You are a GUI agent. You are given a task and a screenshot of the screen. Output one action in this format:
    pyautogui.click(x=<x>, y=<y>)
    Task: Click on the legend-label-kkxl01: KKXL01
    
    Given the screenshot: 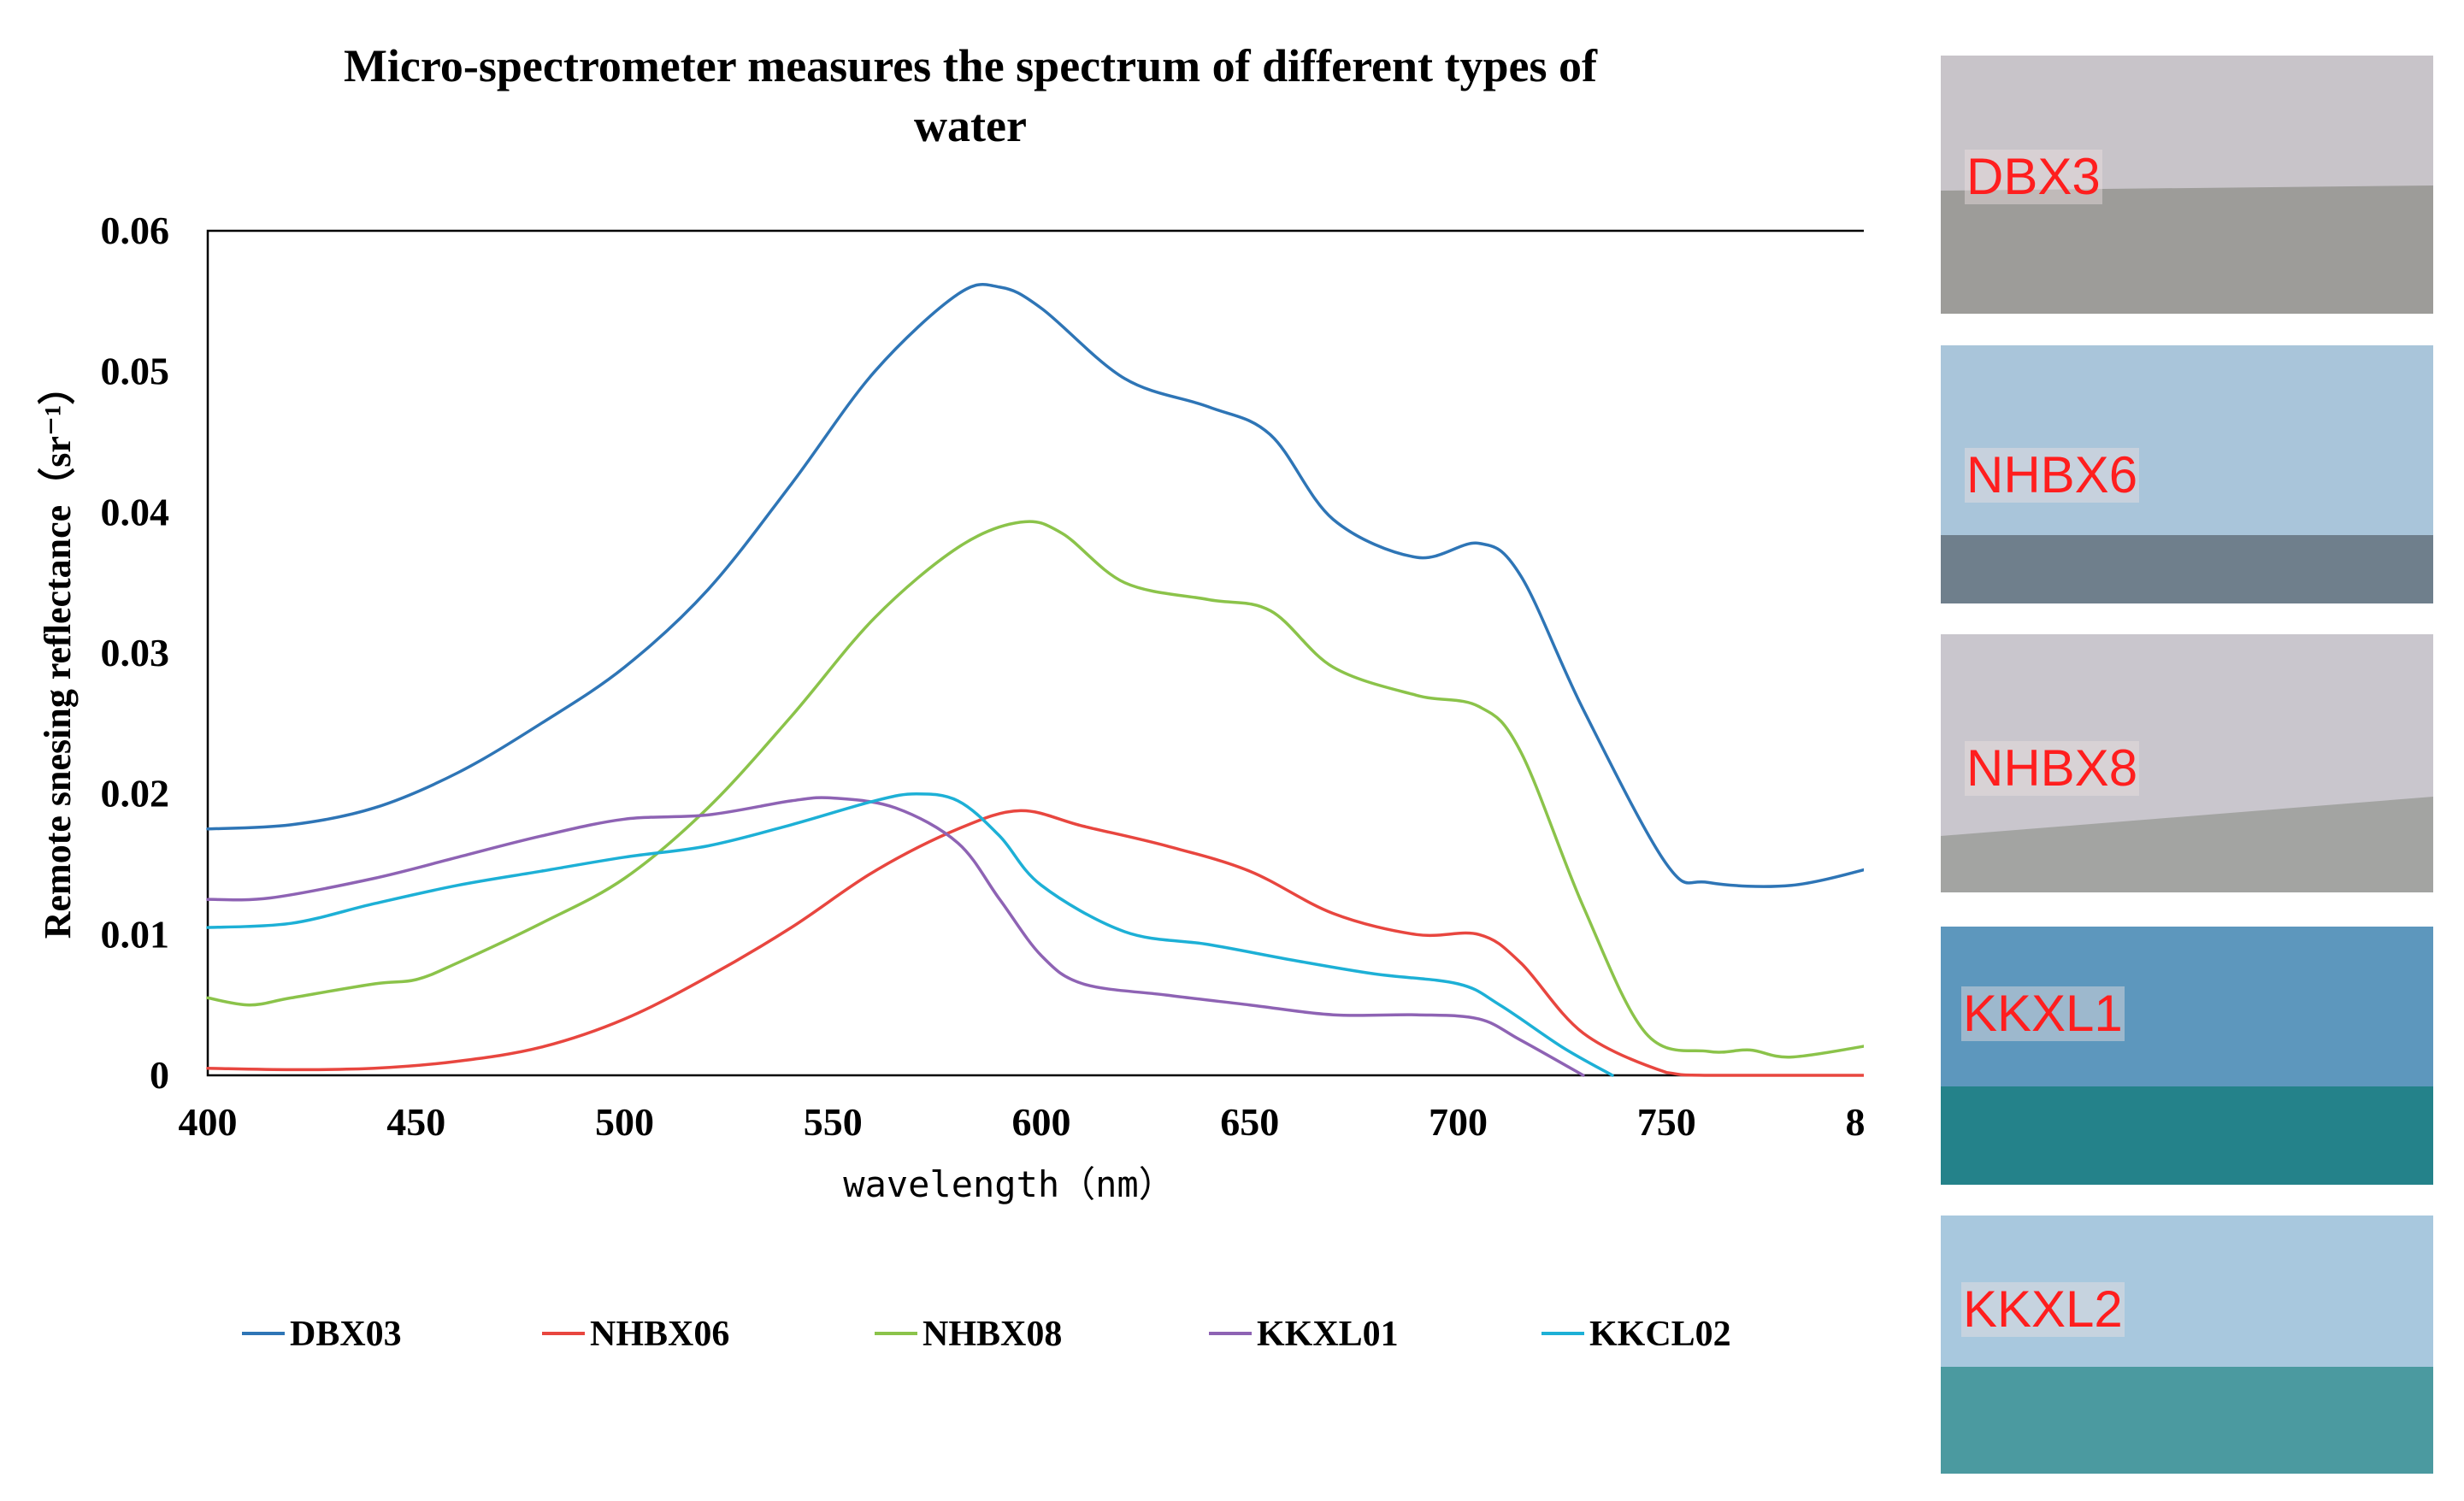 What is the action you would take?
    pyautogui.click(x=1328, y=1335)
    